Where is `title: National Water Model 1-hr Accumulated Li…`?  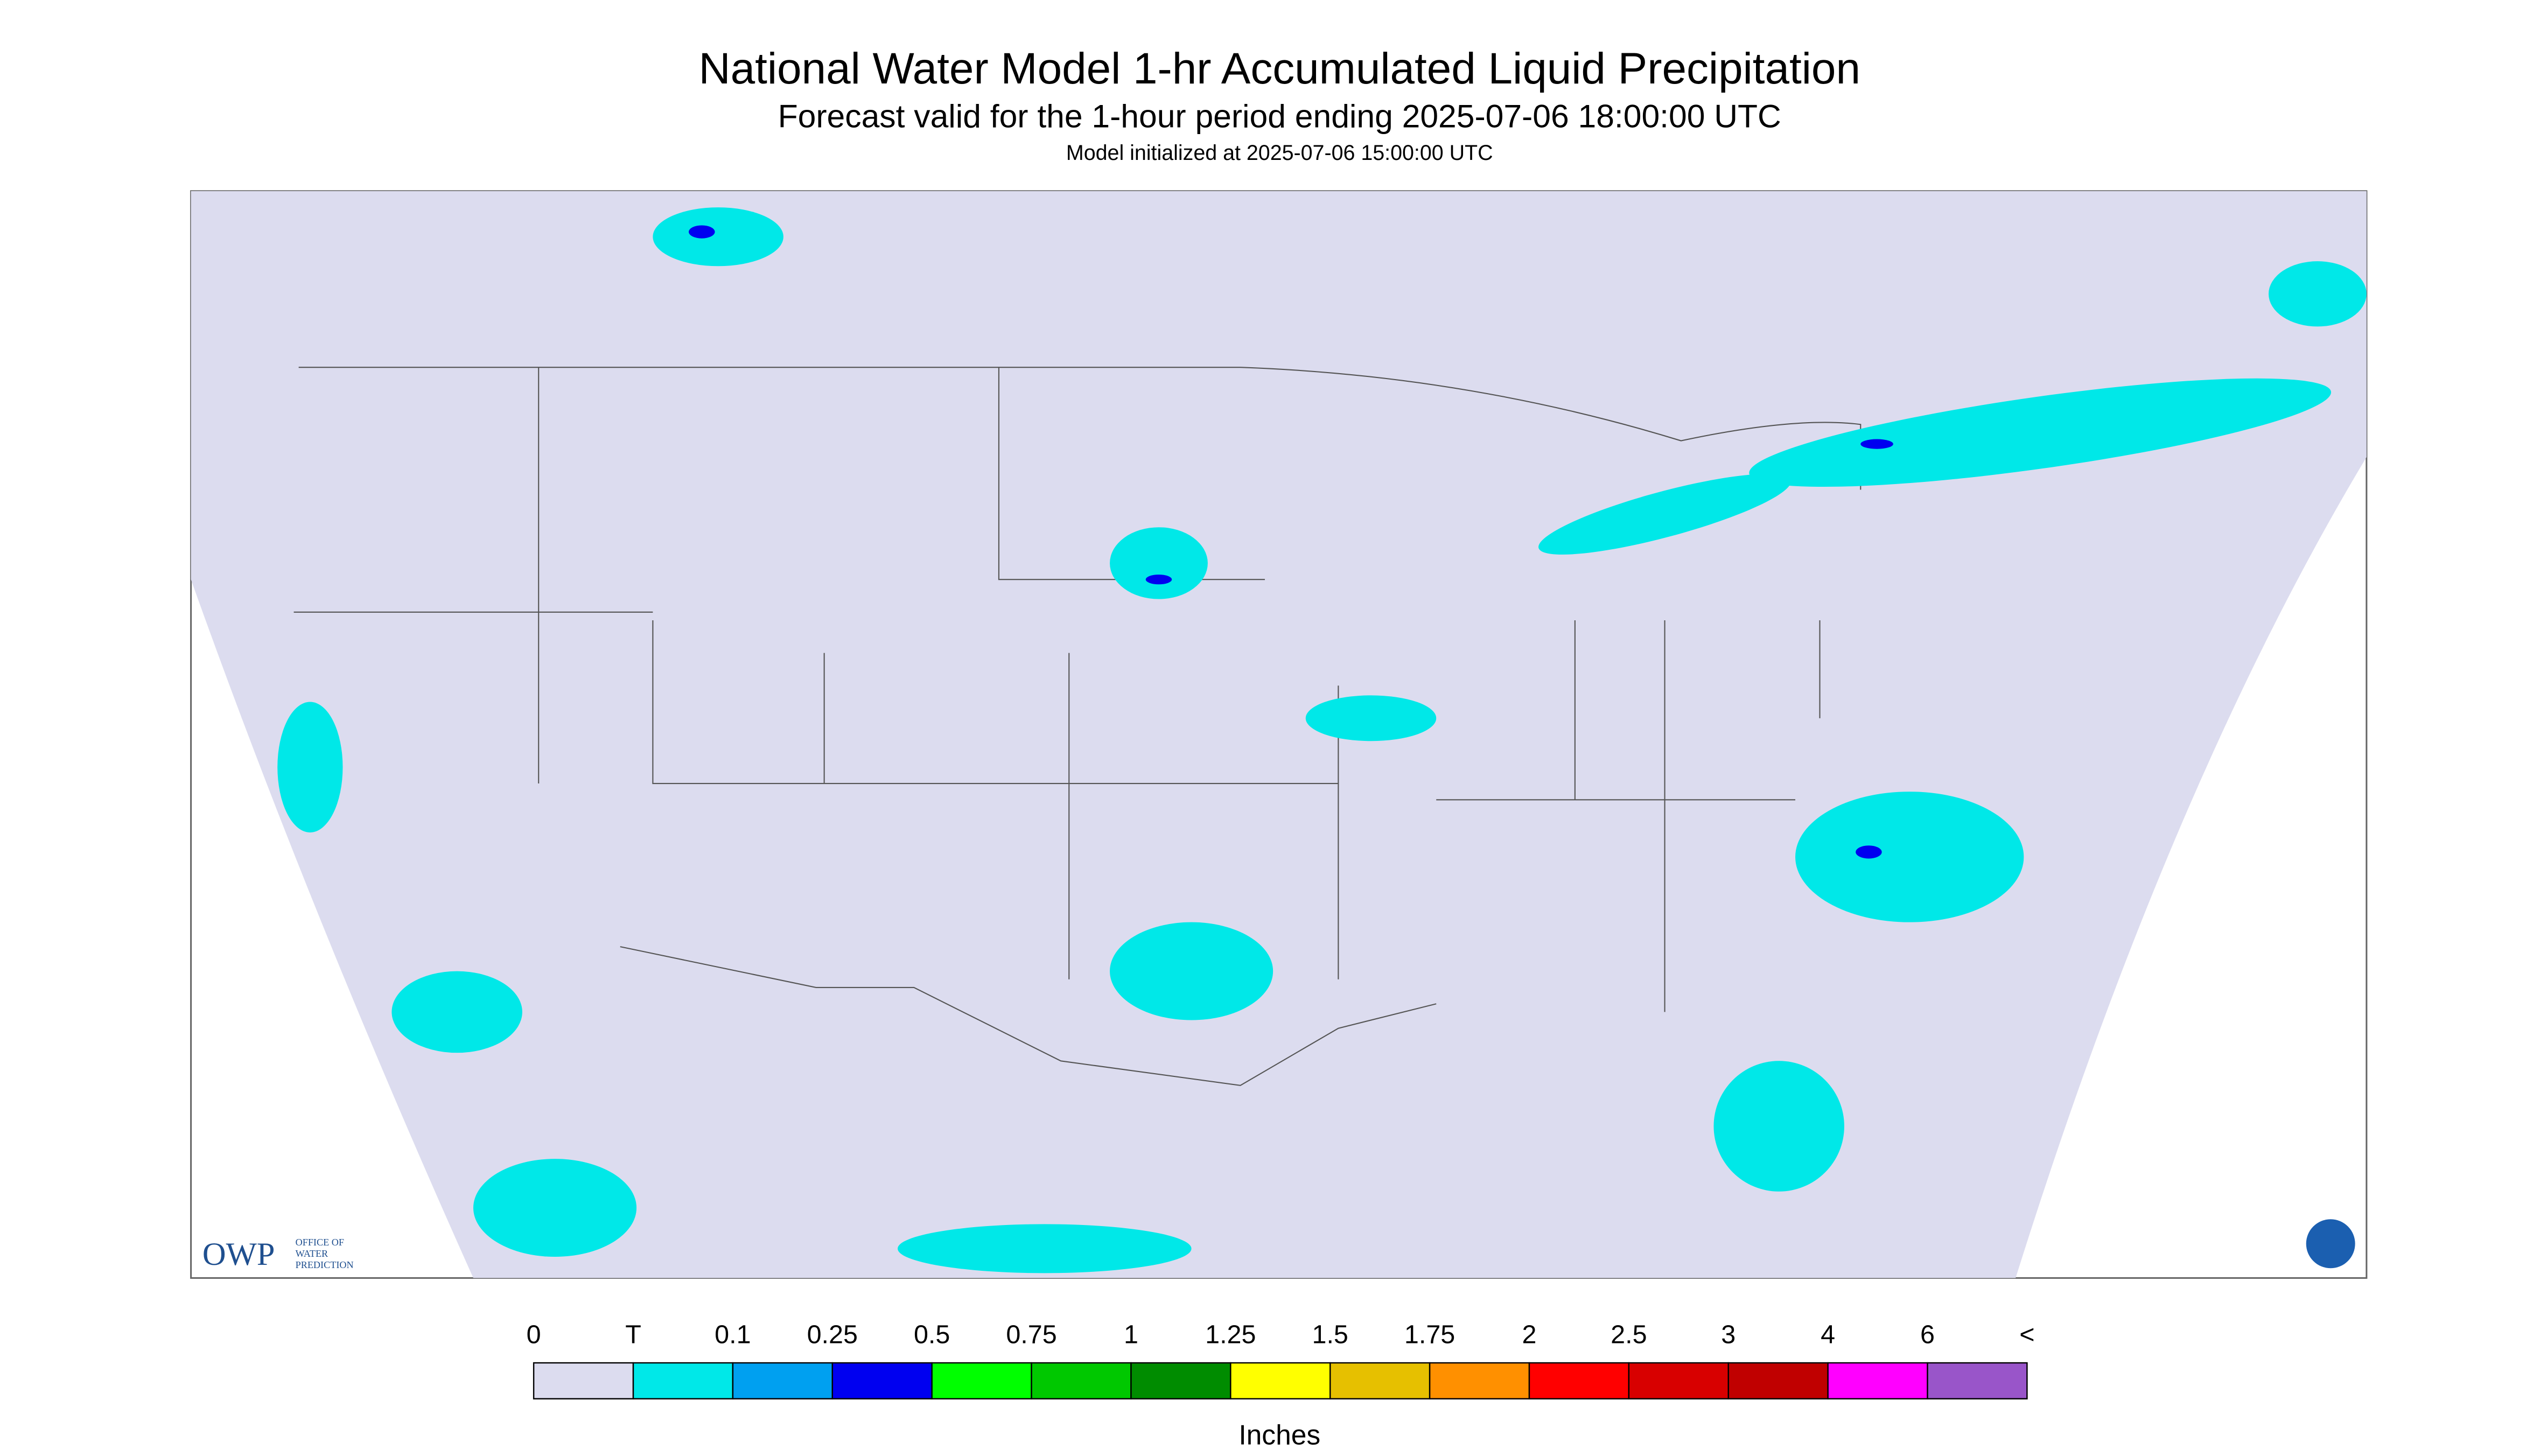 title: National Water Model 1-hr Accumulated Li… is located at coordinates (1279, 68).